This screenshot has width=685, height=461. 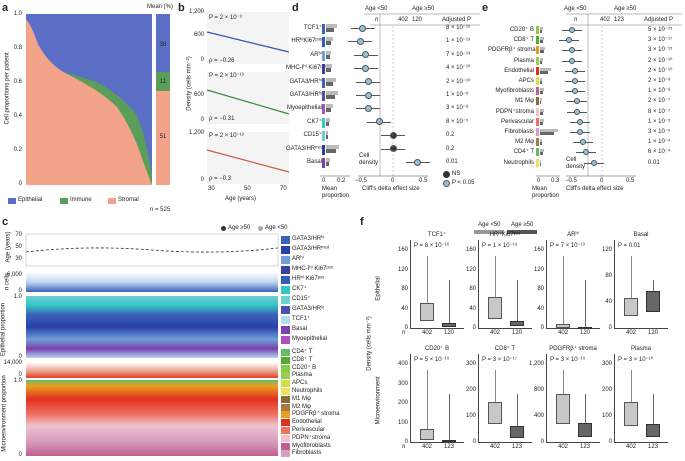 What do you see at coordinates (573, 349) in the screenshot?
I see `f-panel-title: PDGFRβ⁺ stroma` at bounding box center [573, 349].